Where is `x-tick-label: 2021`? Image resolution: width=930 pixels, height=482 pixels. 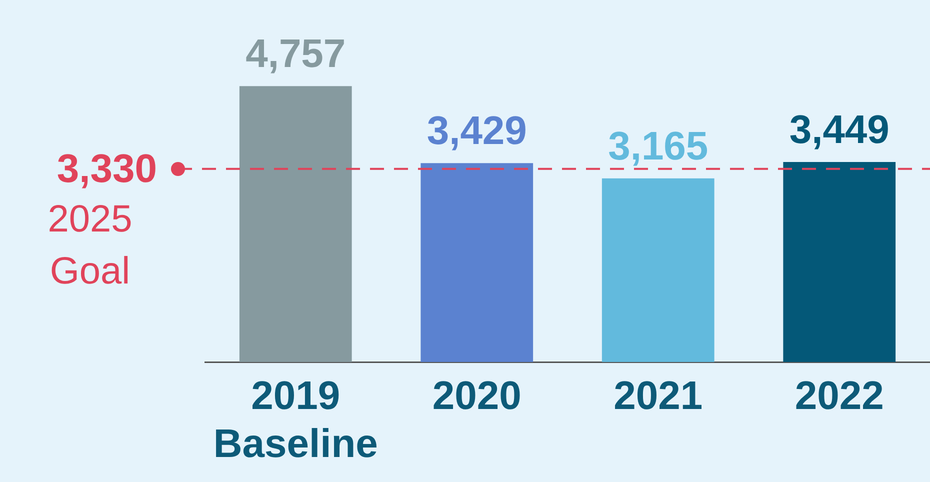 x-tick-label: 2021 is located at coordinates (658, 396).